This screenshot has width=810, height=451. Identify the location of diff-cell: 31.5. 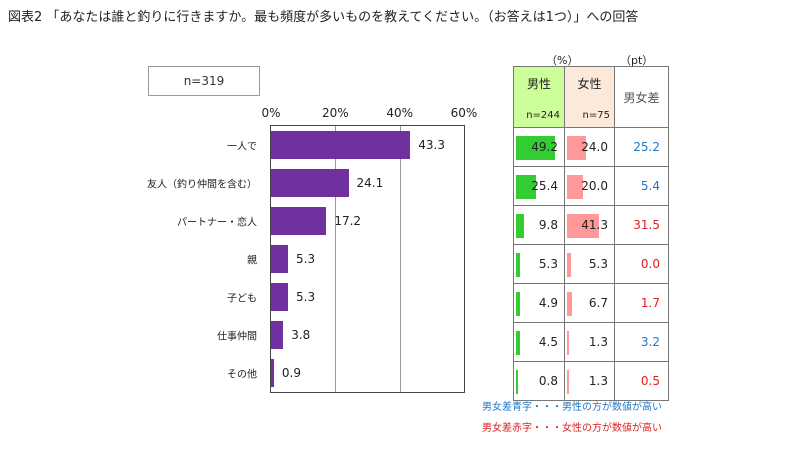
(641, 225).